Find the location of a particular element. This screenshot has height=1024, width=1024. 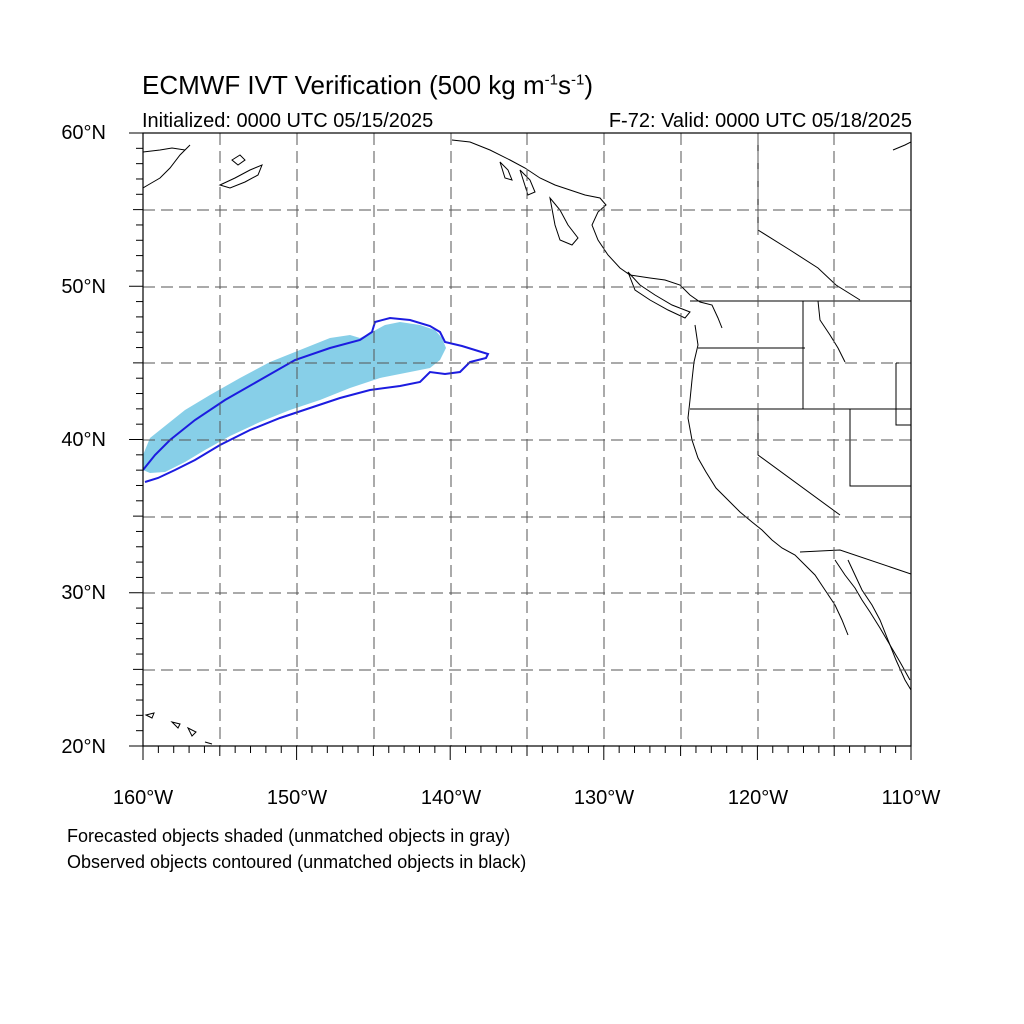

baja-coast is located at coordinates (872, 620).